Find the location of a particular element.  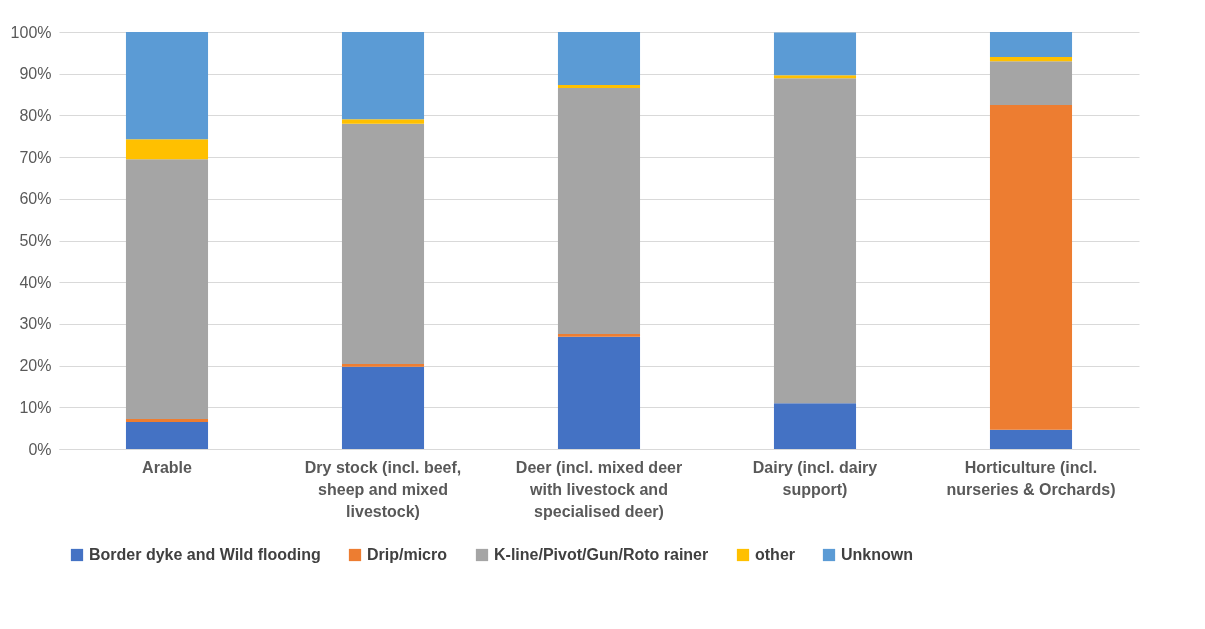

y-tick-label: 80% is located at coordinates (35, 115).